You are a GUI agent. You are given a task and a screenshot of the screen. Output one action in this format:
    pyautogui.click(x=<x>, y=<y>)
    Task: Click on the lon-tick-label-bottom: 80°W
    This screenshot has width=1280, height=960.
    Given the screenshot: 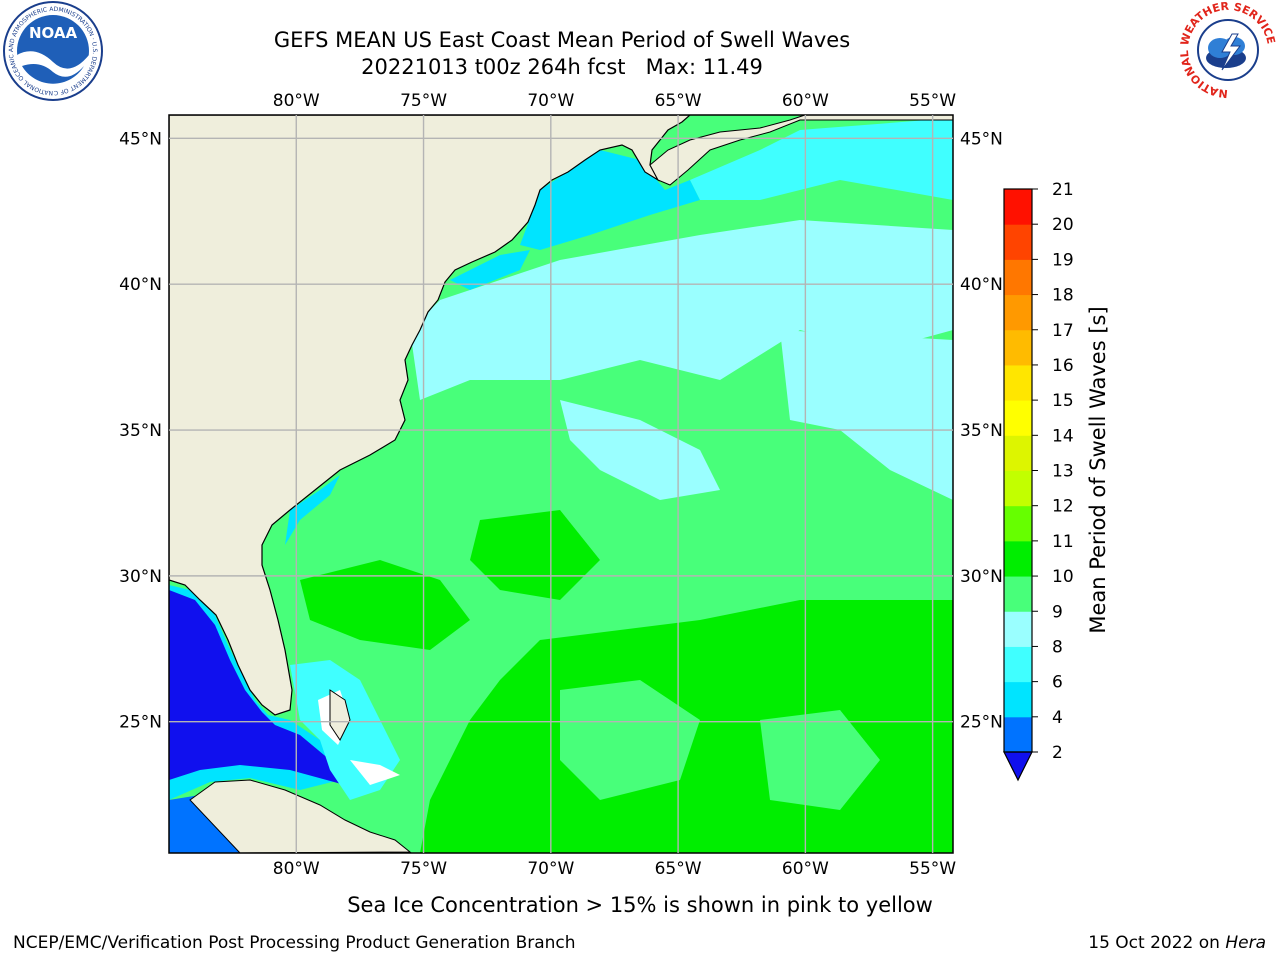 What is the action you would take?
    pyautogui.click(x=296, y=869)
    